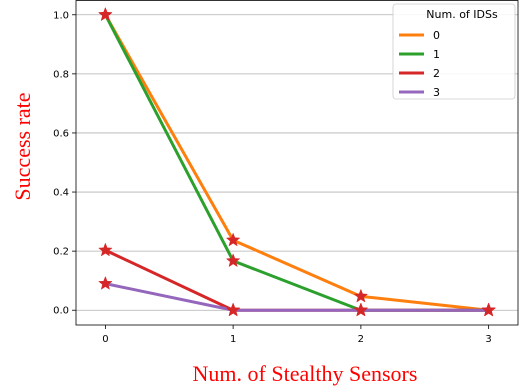  Describe the element at coordinates (488, 339) in the screenshot. I see `x-tick-label: 3` at that location.